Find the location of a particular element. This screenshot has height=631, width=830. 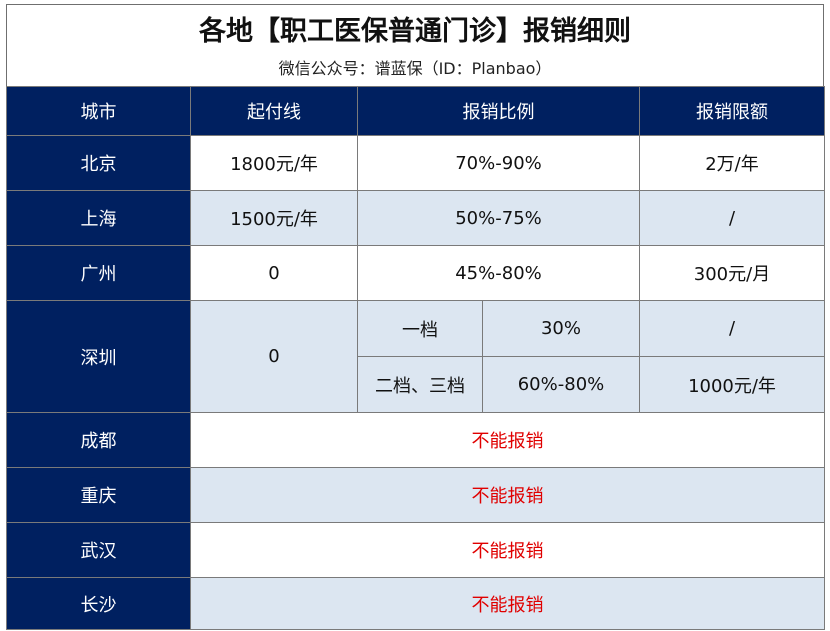

city-cell: 长沙 is located at coordinates (98, 603).